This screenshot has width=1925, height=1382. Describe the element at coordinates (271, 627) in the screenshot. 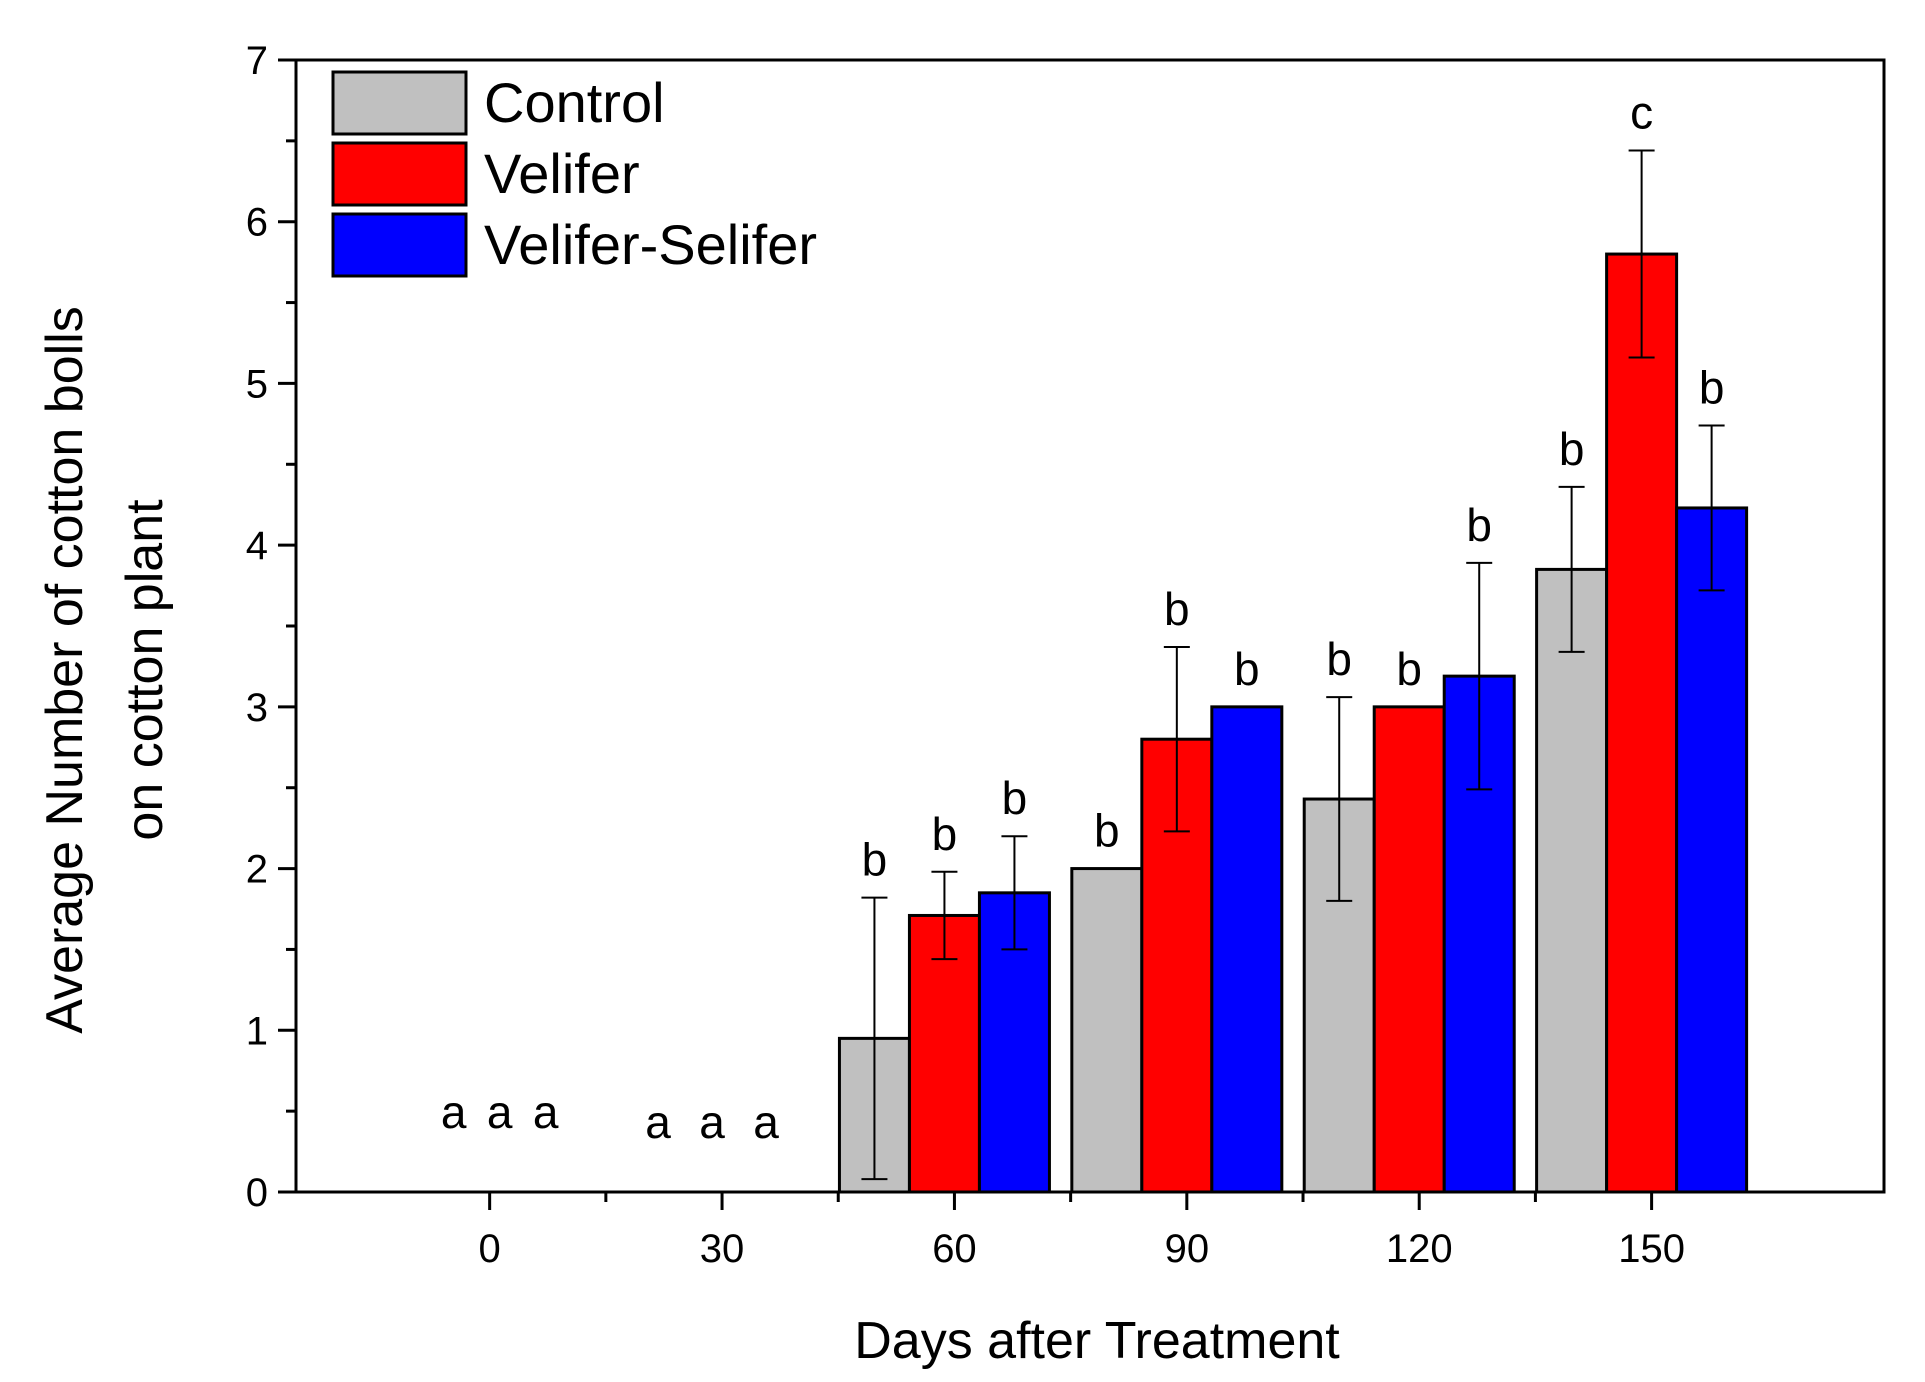

I see `y-axis: 0 1 2 3 4 5 6 7` at that location.